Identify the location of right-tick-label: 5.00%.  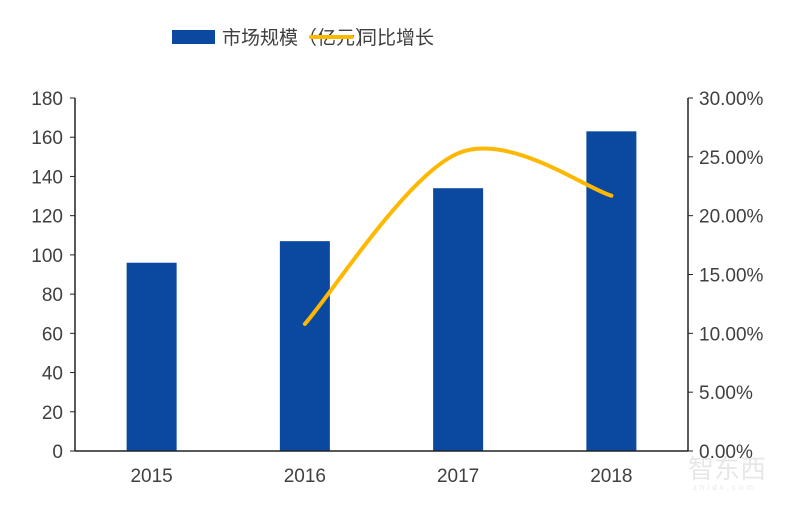
(726, 393).